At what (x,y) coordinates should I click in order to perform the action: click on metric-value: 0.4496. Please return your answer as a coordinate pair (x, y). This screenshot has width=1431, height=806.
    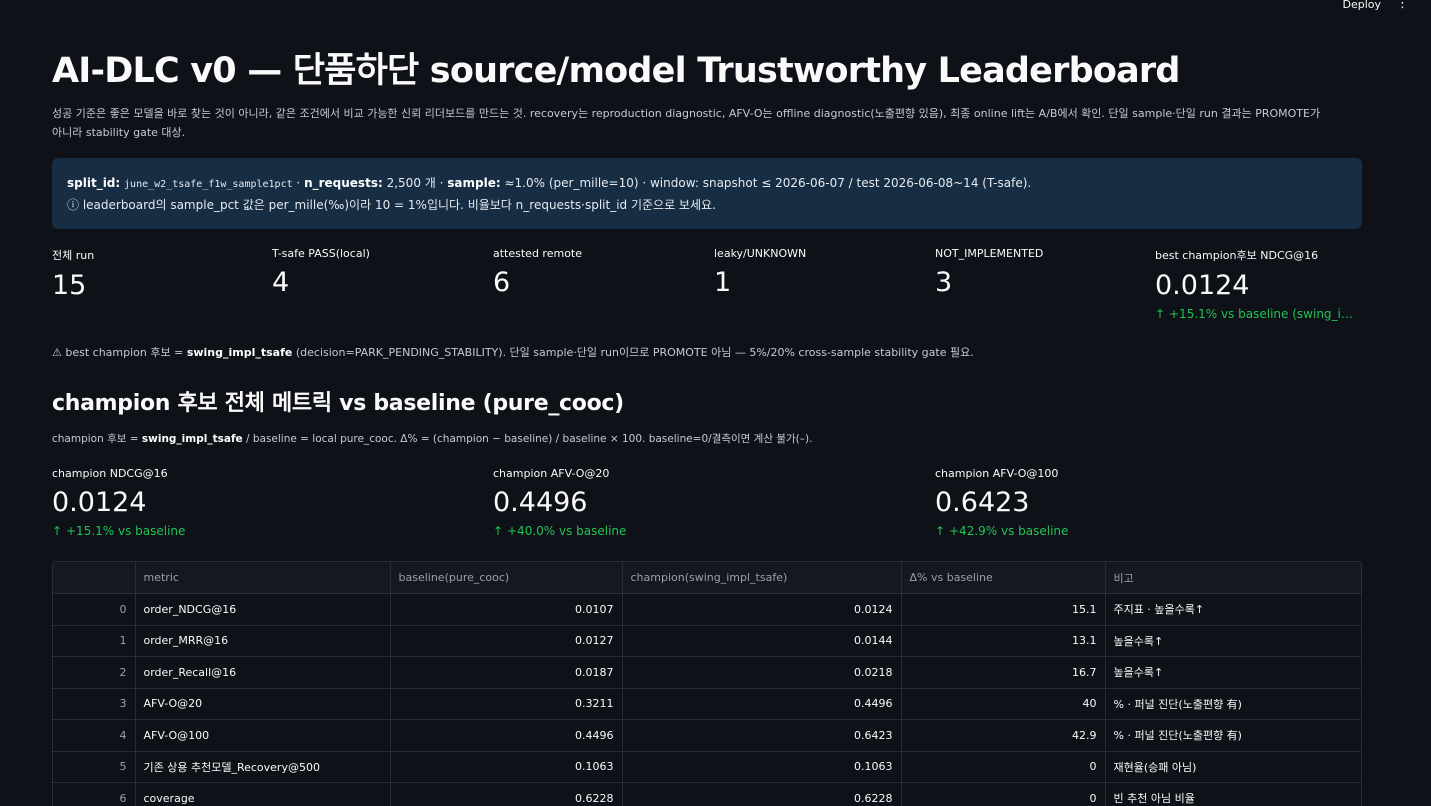
    Looking at the image, I should click on (540, 502).